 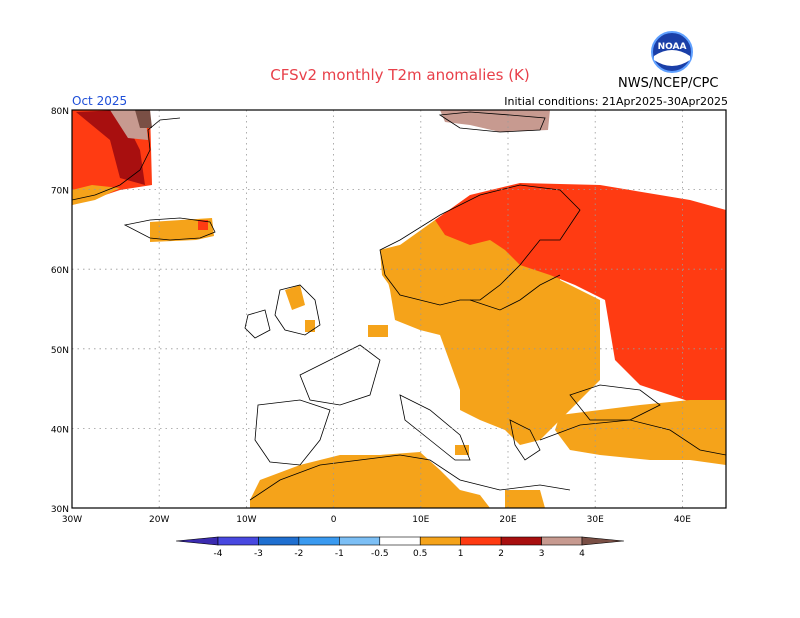 I want to click on lon-tick-label: 0, so click(x=334, y=520).